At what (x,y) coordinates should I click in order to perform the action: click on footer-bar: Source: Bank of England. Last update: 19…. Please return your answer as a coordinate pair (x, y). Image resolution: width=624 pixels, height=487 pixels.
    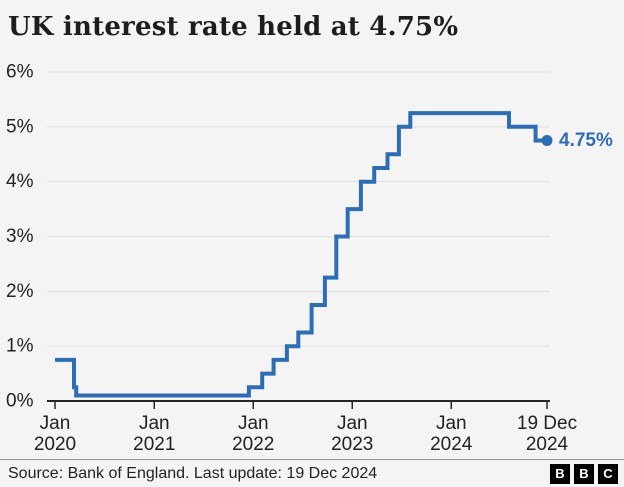
    Looking at the image, I should click on (312, 473).